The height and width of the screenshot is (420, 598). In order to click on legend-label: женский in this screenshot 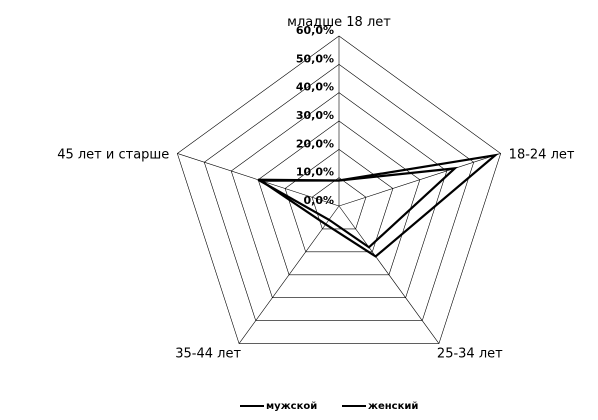, I will do `click(393, 406)`.